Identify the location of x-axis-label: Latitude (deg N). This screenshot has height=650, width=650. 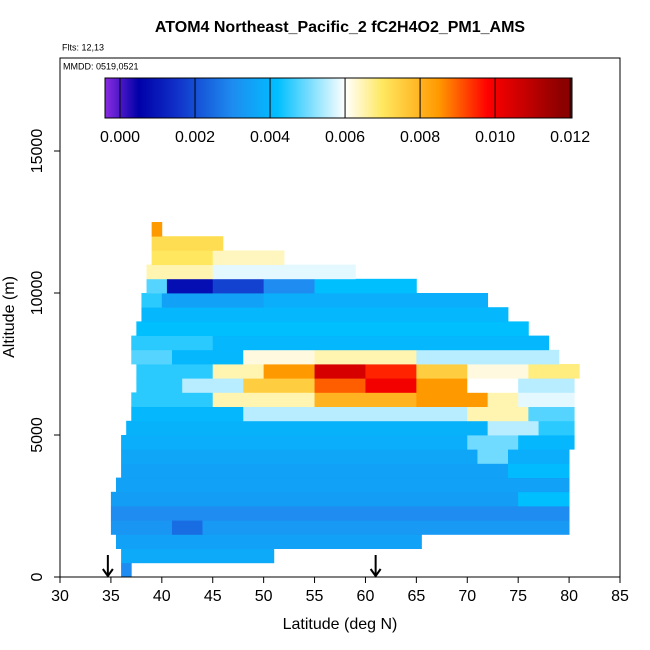
(340, 624).